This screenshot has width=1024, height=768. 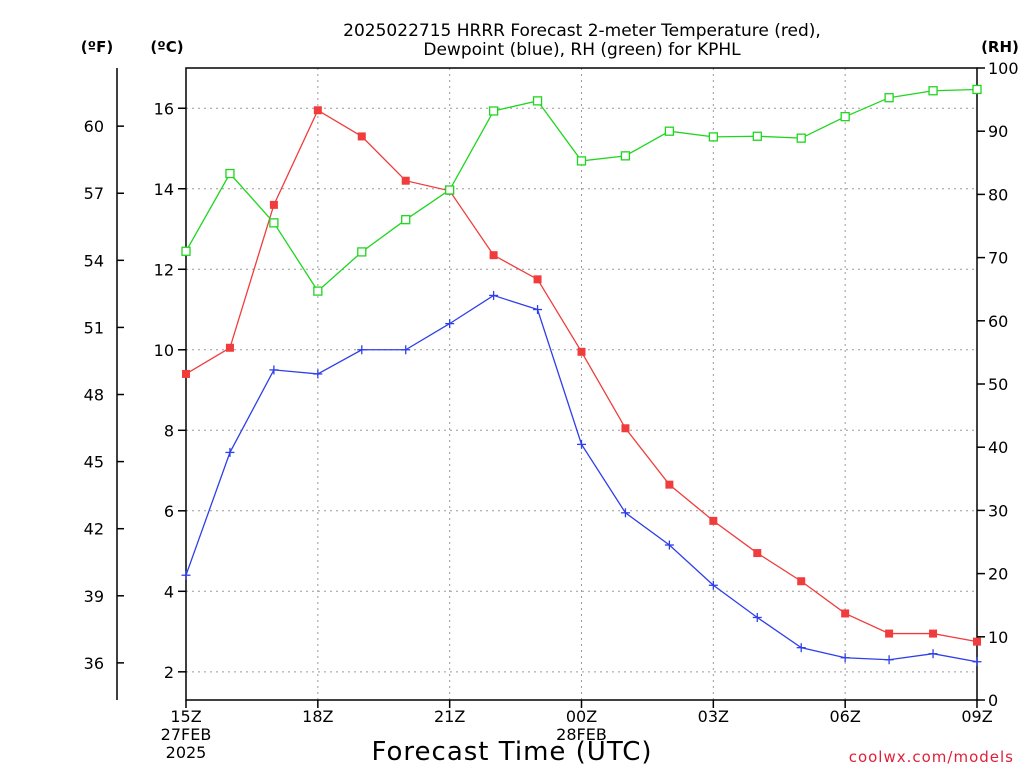 I want to click on x-tick-label: 21Z, so click(x=449, y=716).